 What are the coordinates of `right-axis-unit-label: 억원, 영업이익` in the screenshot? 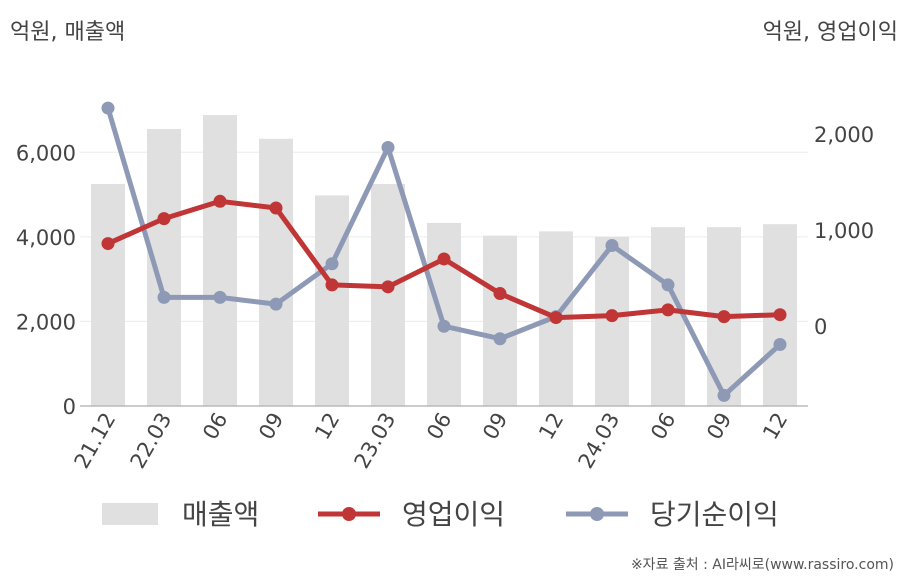 It's located at (830, 32).